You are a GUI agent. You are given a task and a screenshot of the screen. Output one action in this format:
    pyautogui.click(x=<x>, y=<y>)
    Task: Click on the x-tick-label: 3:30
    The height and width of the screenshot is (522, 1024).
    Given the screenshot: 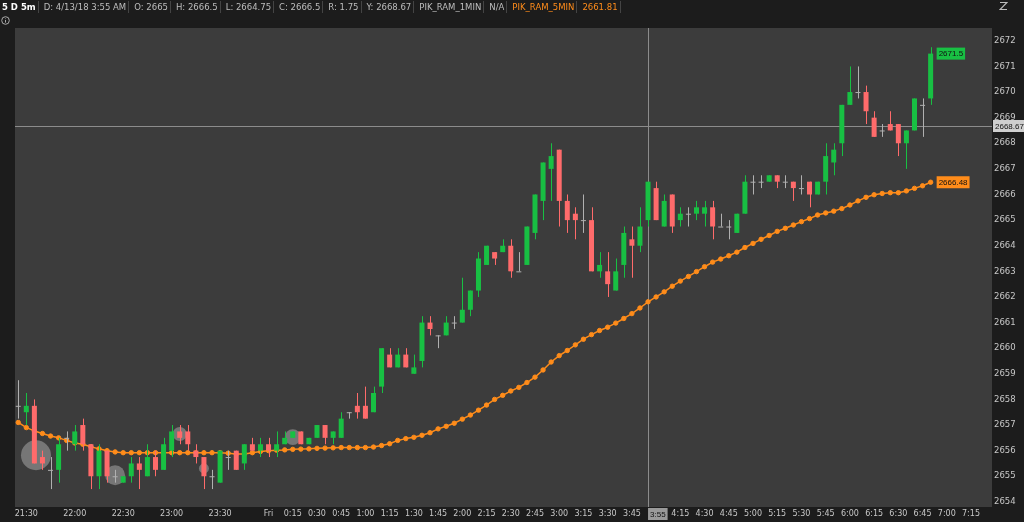 What is the action you would take?
    pyautogui.click(x=607, y=513)
    